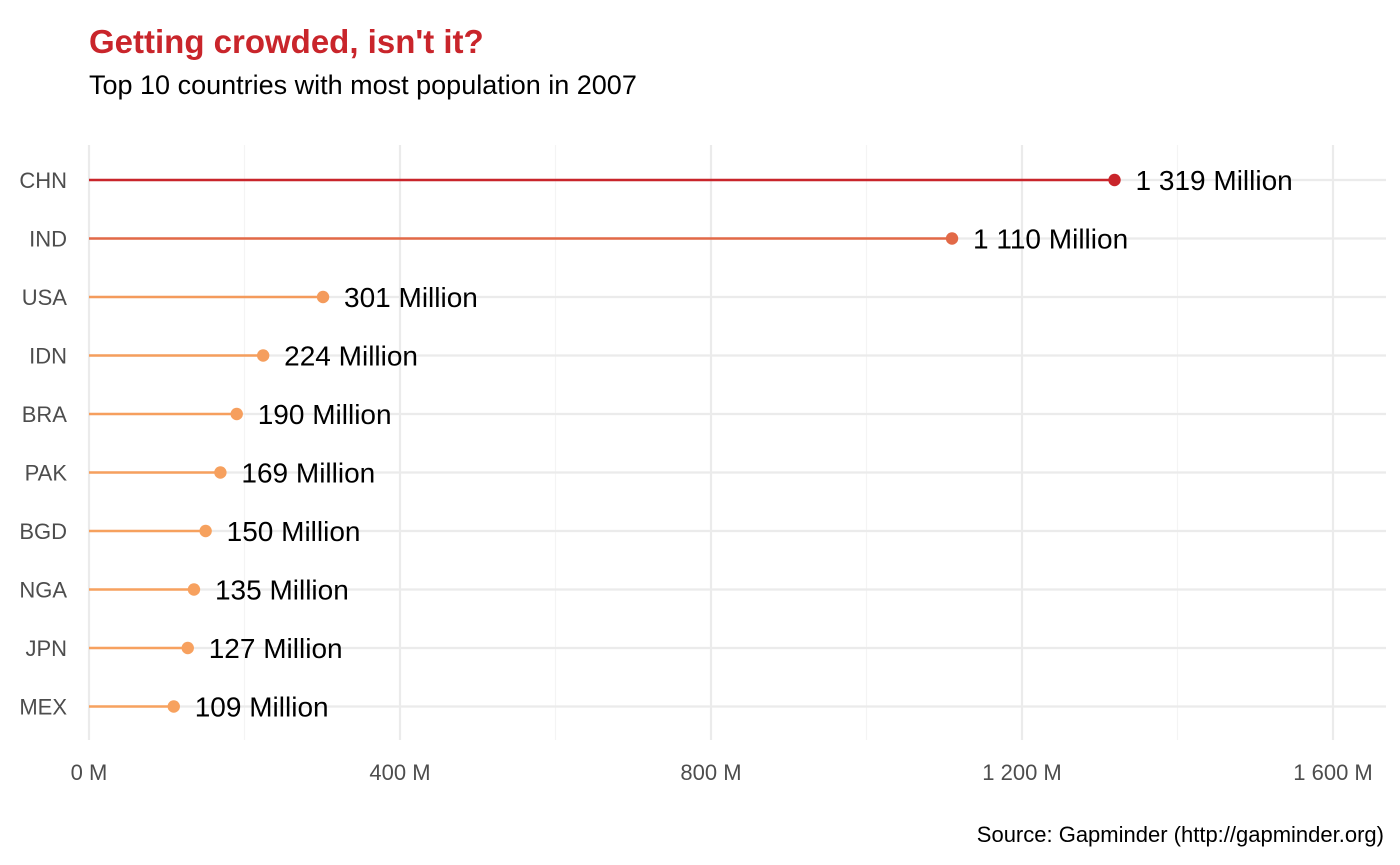 This screenshot has height=865, width=1400. I want to click on data-label: 301 Million, so click(411, 297).